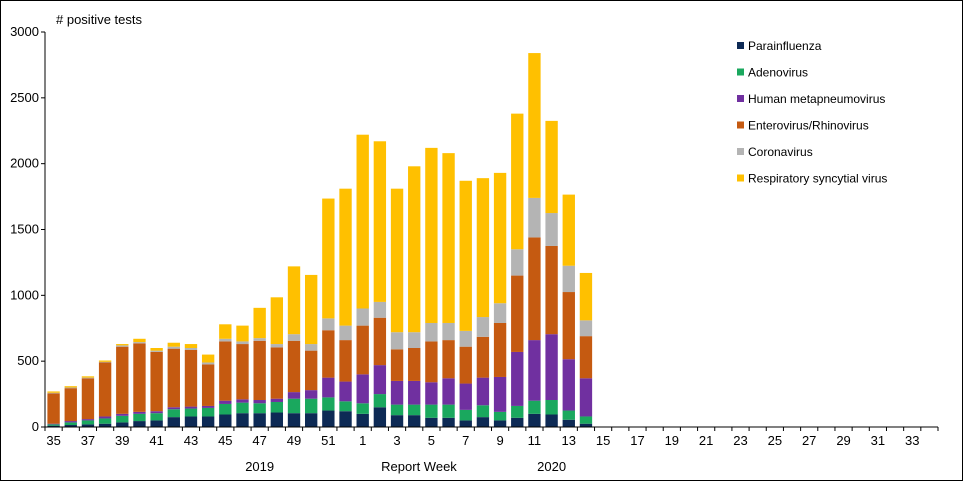 The width and height of the screenshot is (963, 481). What do you see at coordinates (431, 440) in the screenshot?
I see `x-tick-label: 5` at bounding box center [431, 440].